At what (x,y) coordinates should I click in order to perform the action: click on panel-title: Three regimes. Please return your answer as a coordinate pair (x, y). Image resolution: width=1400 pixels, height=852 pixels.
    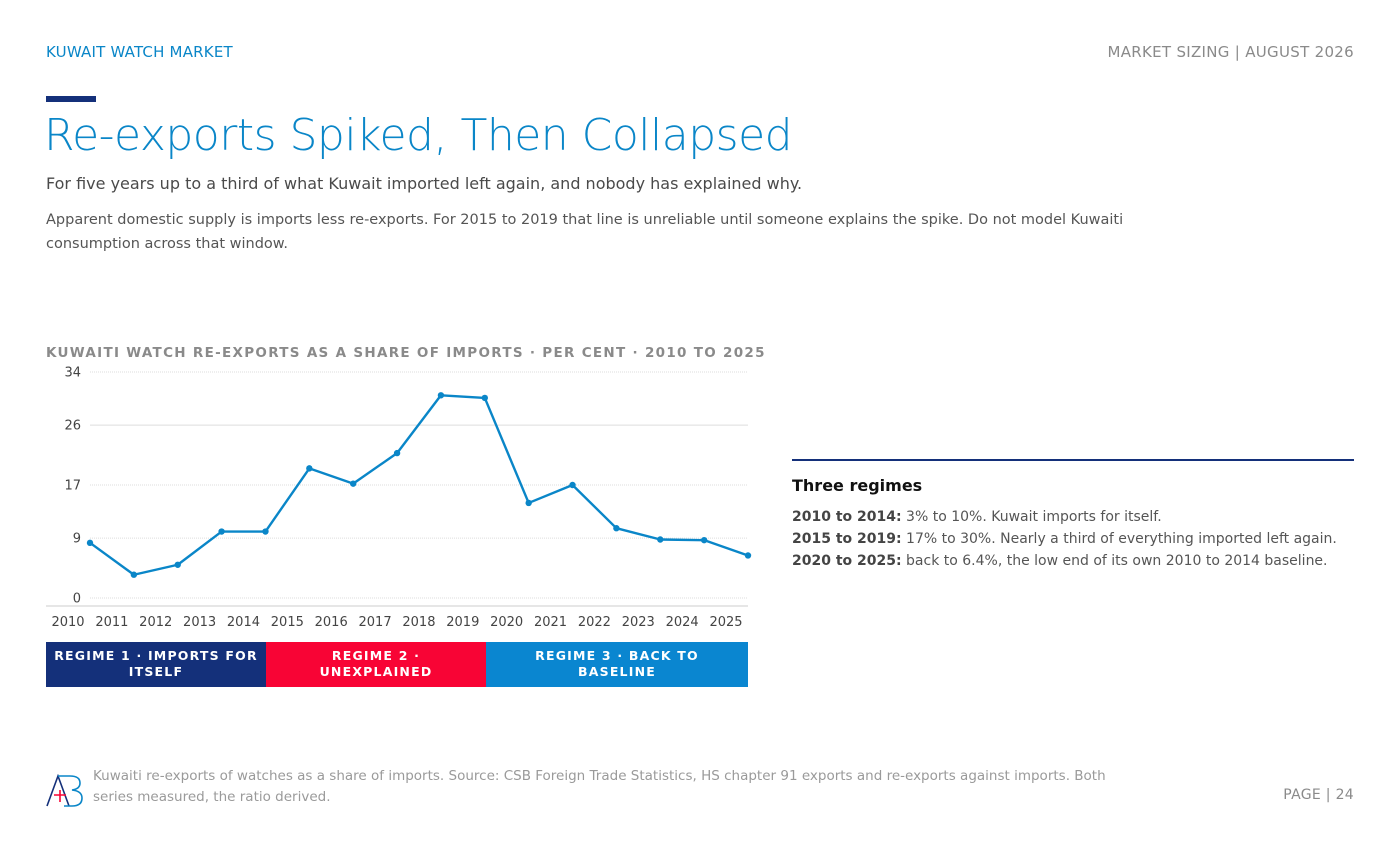
    Looking at the image, I should click on (857, 485).